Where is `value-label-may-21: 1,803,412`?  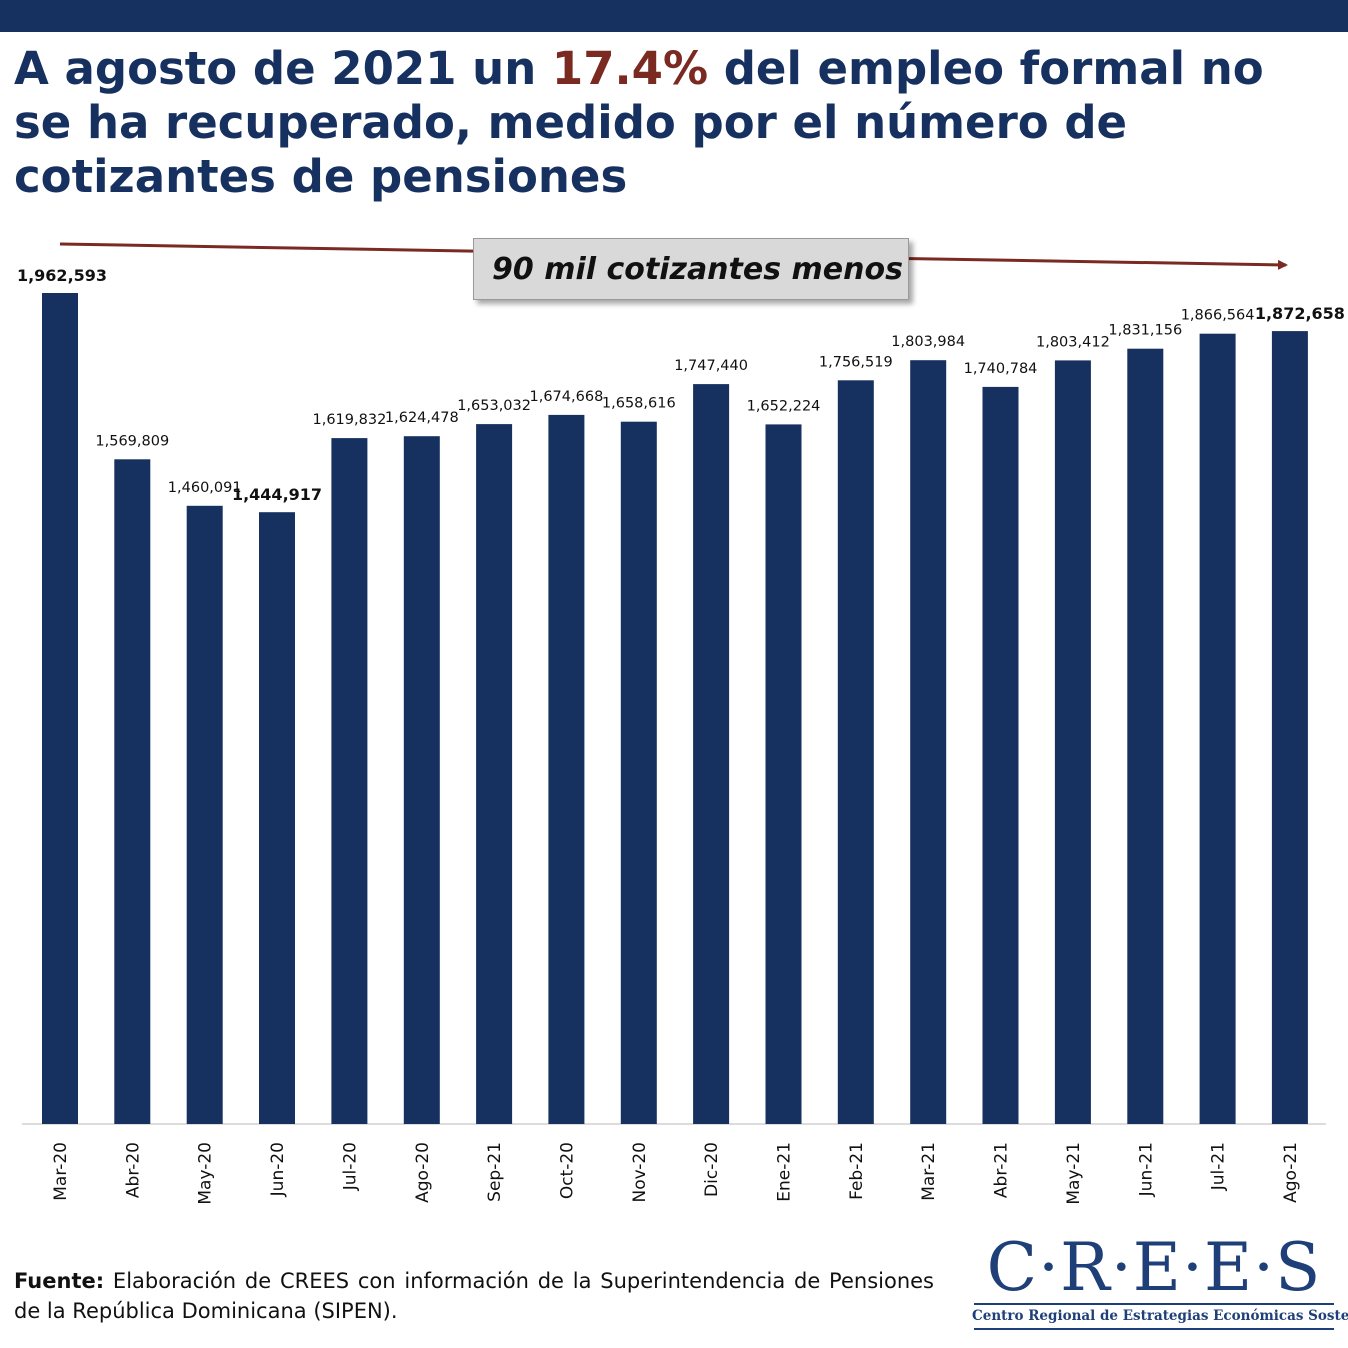
value-label-may-21: 1,803,412 is located at coordinates (1073, 342).